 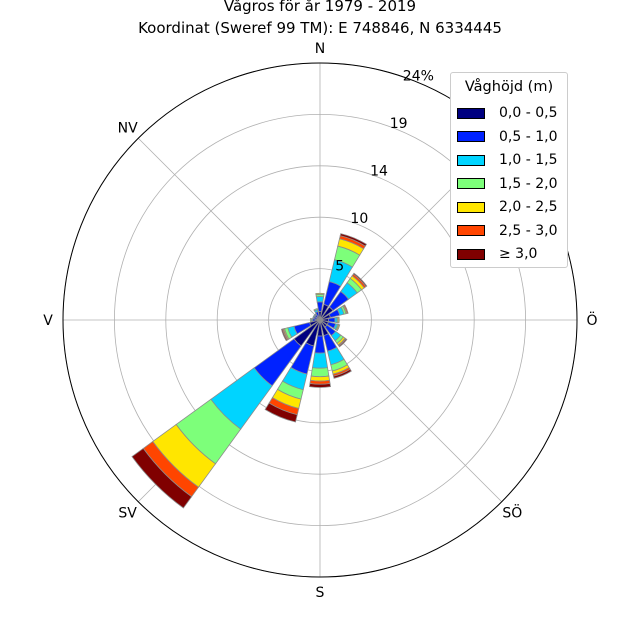 What do you see at coordinates (332, 320) in the screenshot?
I see `bar-Ö-1` at bounding box center [332, 320].